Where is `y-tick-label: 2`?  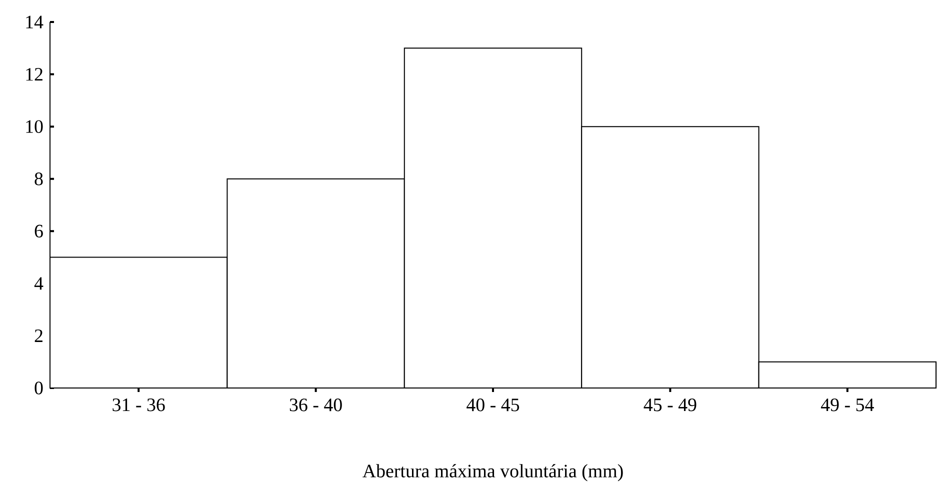 y-tick-label: 2 is located at coordinates (38, 335).